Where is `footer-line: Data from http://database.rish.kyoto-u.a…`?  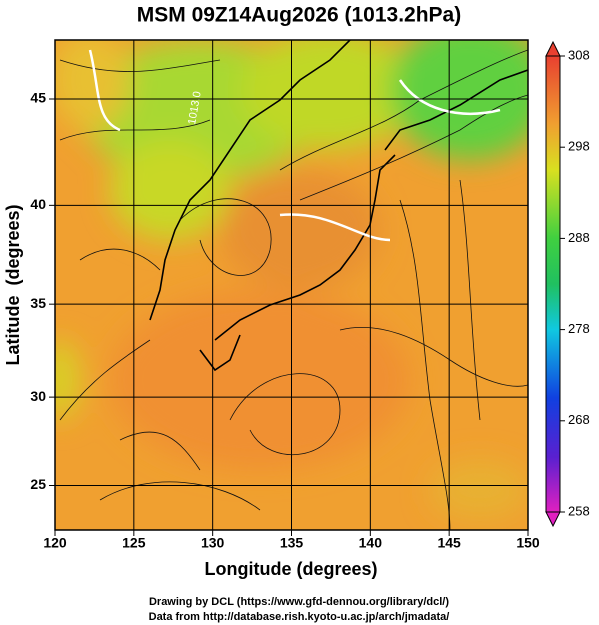
footer-line: Data from http://database.rish.kyoto-u.a… is located at coordinates (299, 617).